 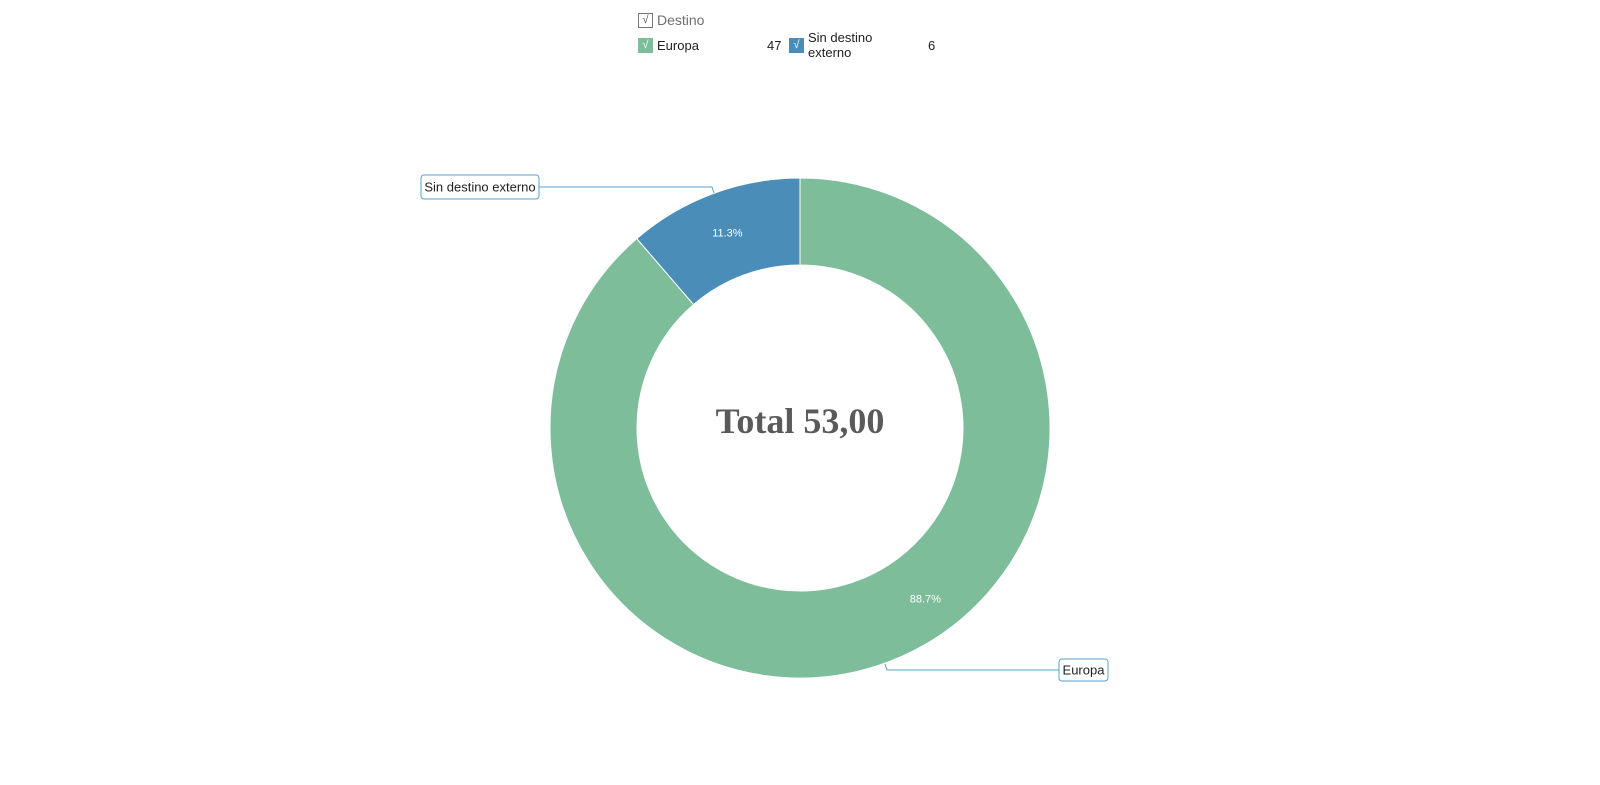 I want to click on leader-line-europa, so click(x=971, y=667).